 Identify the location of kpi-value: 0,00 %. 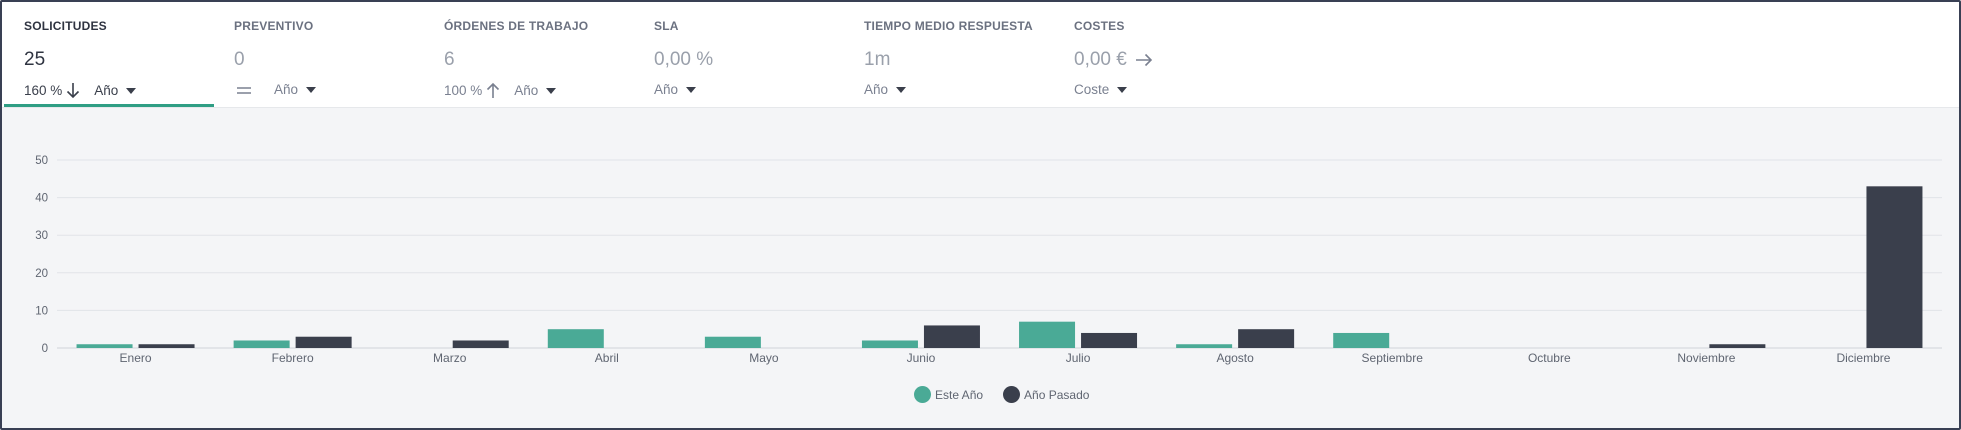
(684, 59).